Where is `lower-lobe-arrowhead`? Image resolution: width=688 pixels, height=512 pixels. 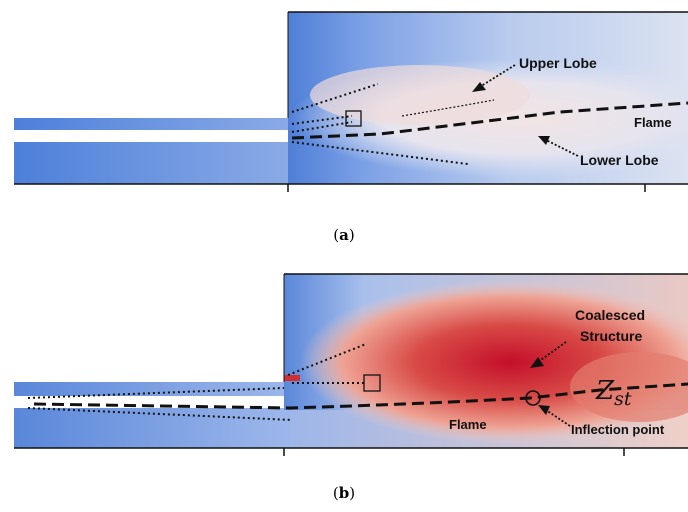 lower-lobe-arrowhead is located at coordinates (544, 140).